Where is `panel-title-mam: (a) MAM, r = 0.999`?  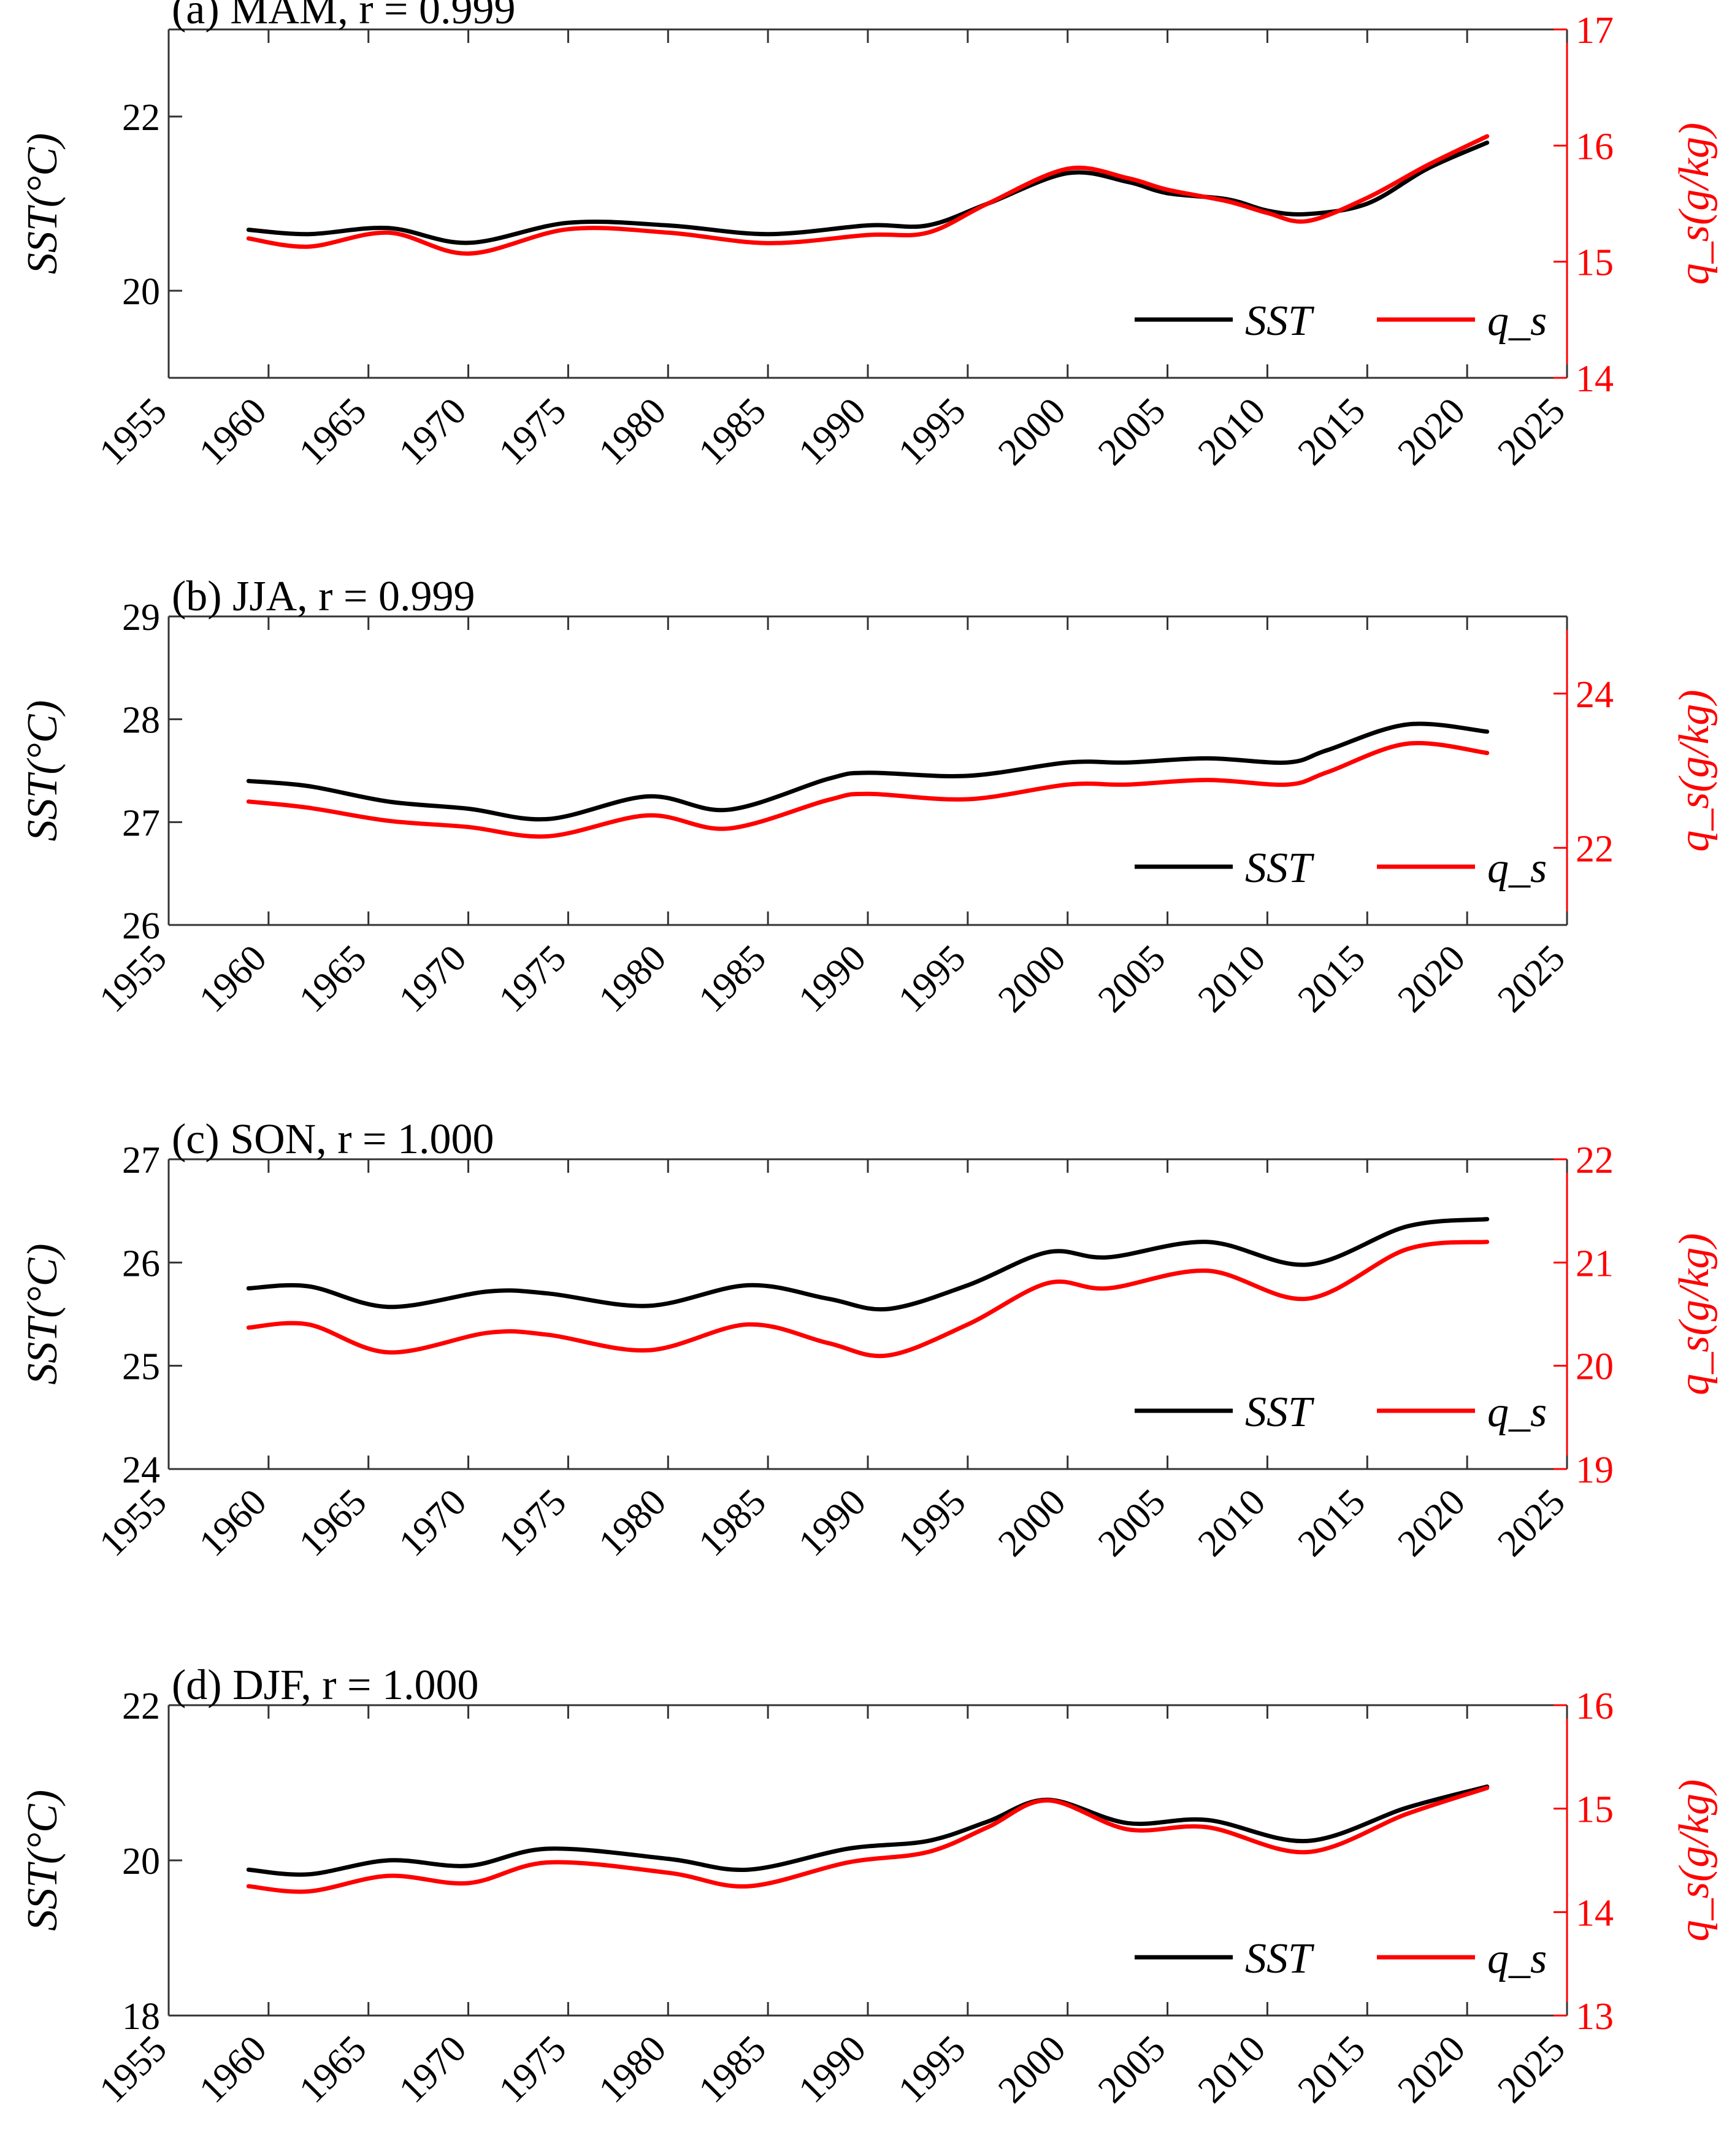
panel-title-mam: (a) MAM, r = 0.999 is located at coordinates (344, 16).